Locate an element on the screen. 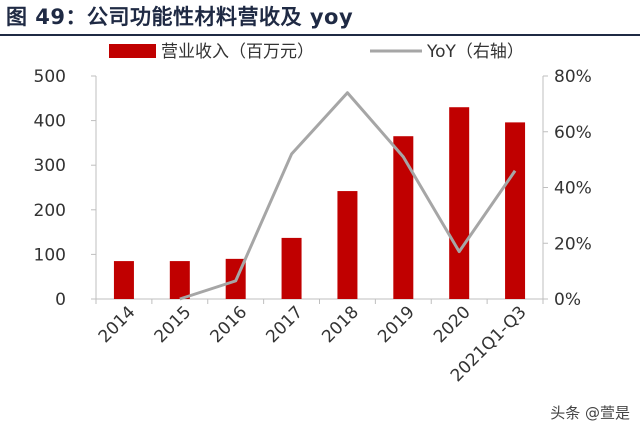  y-left-tick-label: 200 is located at coordinates (50, 211).